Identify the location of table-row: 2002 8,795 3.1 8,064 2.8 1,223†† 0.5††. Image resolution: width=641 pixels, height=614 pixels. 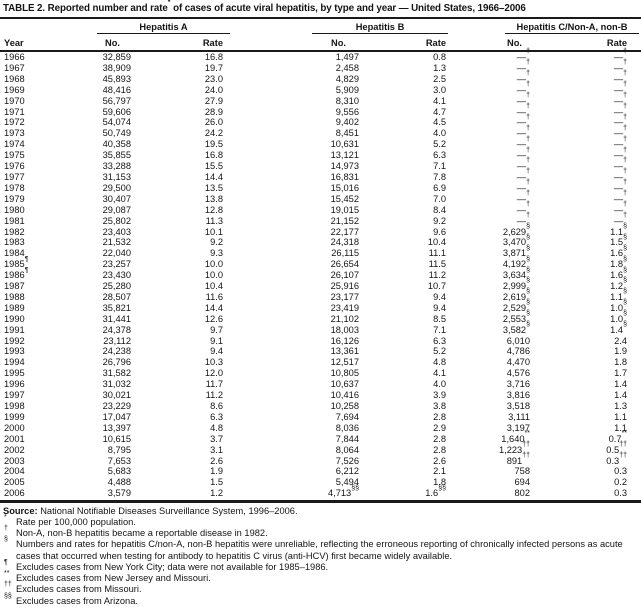
(320, 448).